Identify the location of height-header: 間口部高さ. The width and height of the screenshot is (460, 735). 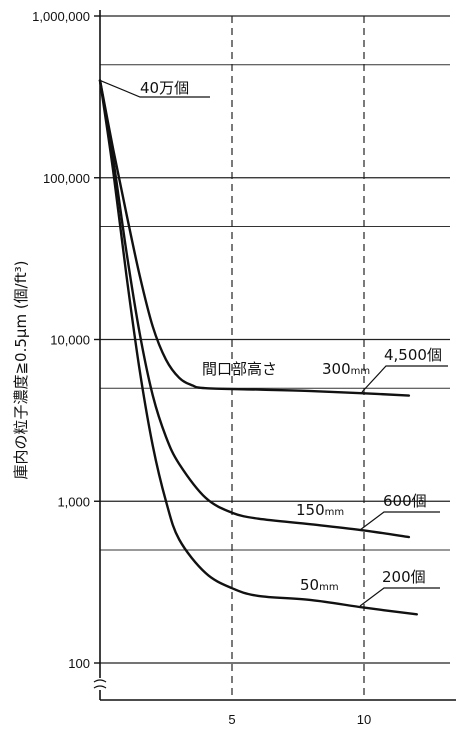
(239, 369).